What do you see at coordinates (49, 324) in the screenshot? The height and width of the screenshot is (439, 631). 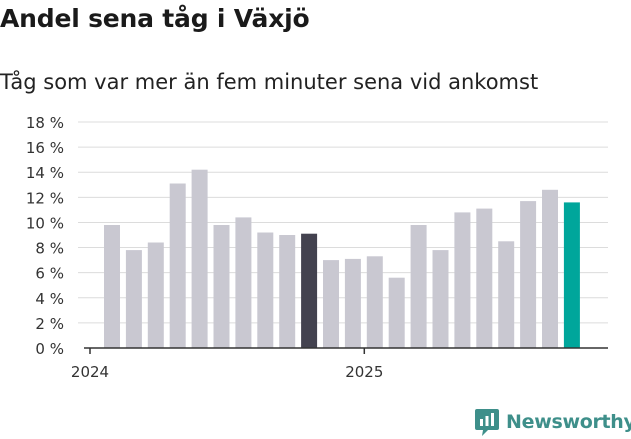 I see `y-tick-label: 2 %` at bounding box center [49, 324].